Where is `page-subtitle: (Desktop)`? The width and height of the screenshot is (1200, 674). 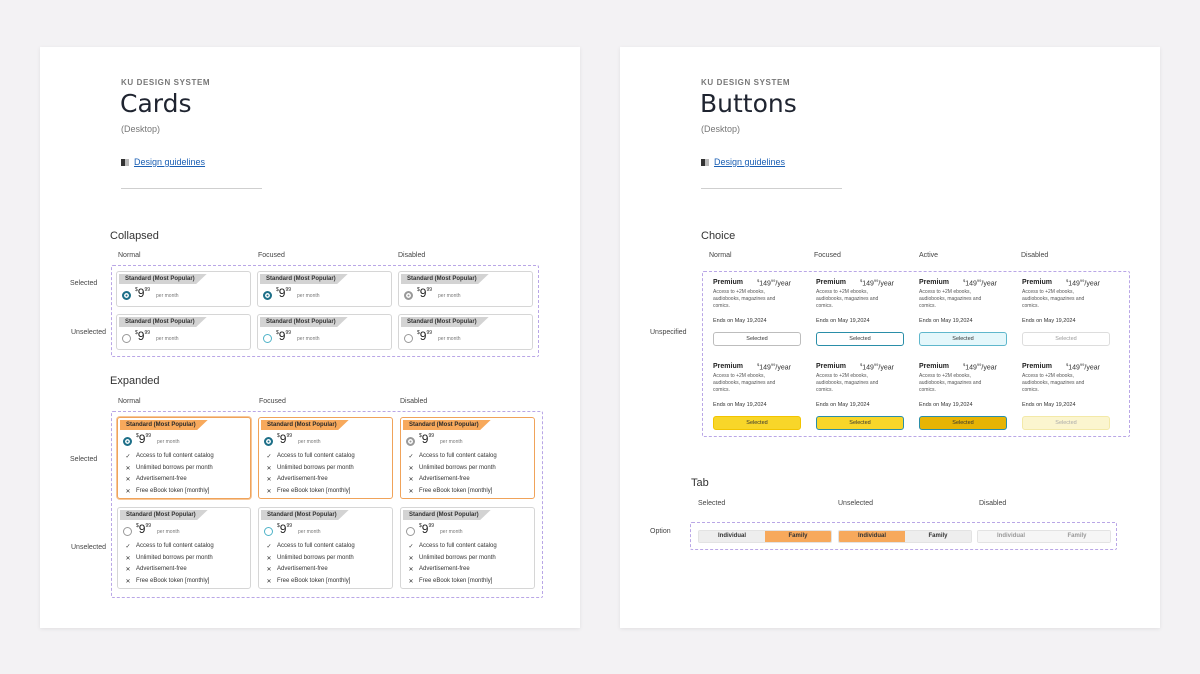 page-subtitle: (Desktop) is located at coordinates (141, 129).